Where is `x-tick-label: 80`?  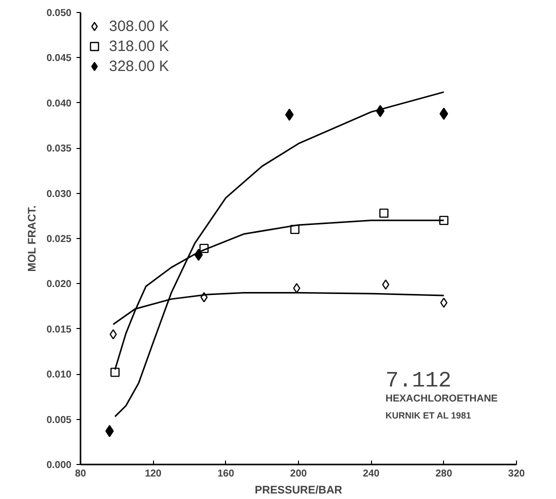
x-tick-label: 80 is located at coordinates (80, 474).